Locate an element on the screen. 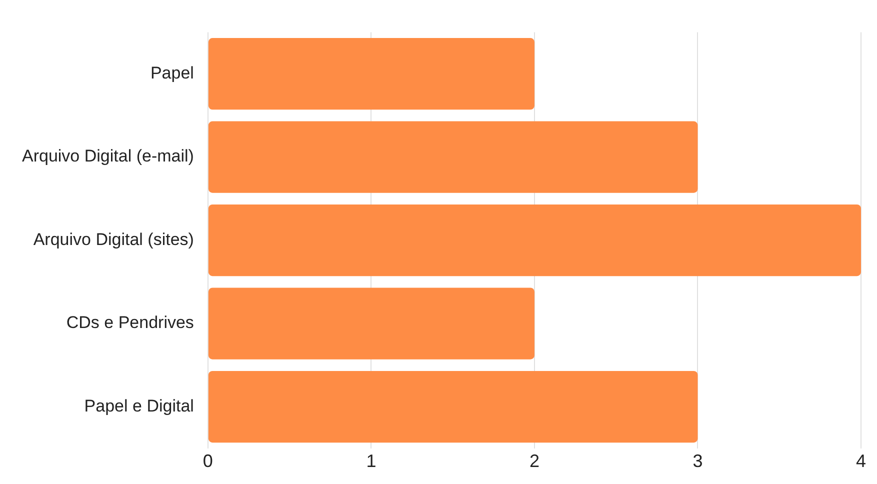 This screenshot has height=484, width=877. y-tick-label: Papel e Digital is located at coordinates (139, 406).